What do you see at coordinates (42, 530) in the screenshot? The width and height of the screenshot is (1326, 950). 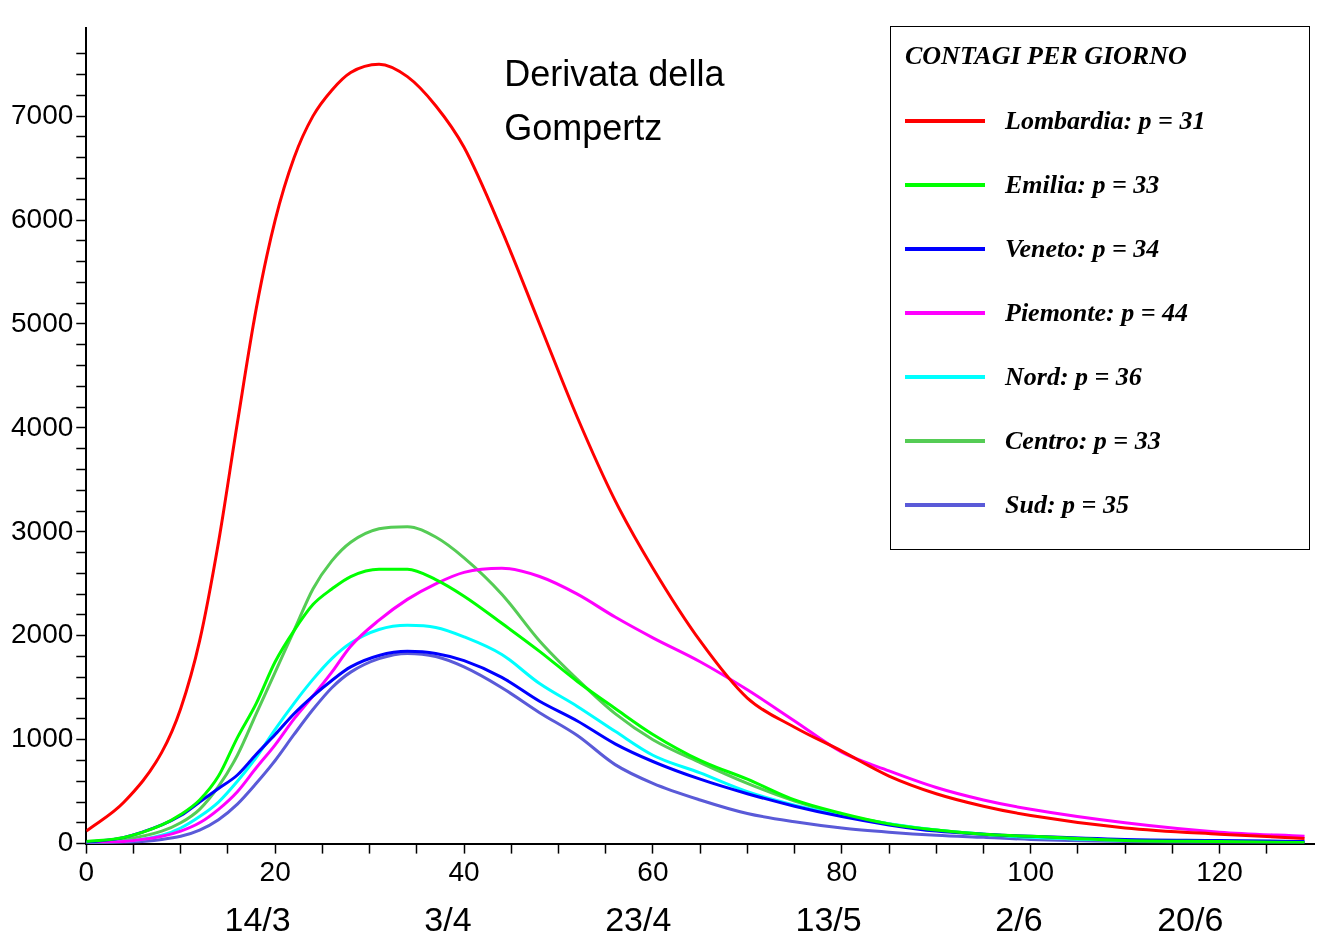 I see `y-tick-label: 3000` at bounding box center [42, 530].